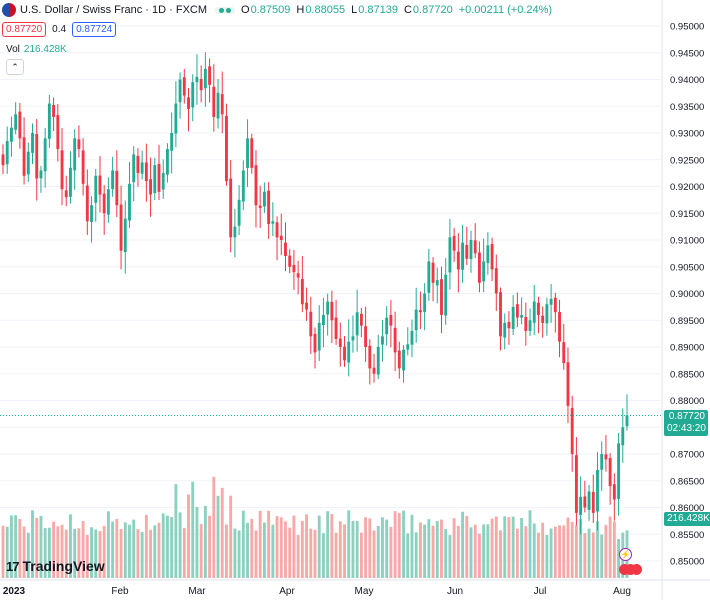 The width and height of the screenshot is (710, 605). I want to click on y-tick-label: 0.94500, so click(687, 53).